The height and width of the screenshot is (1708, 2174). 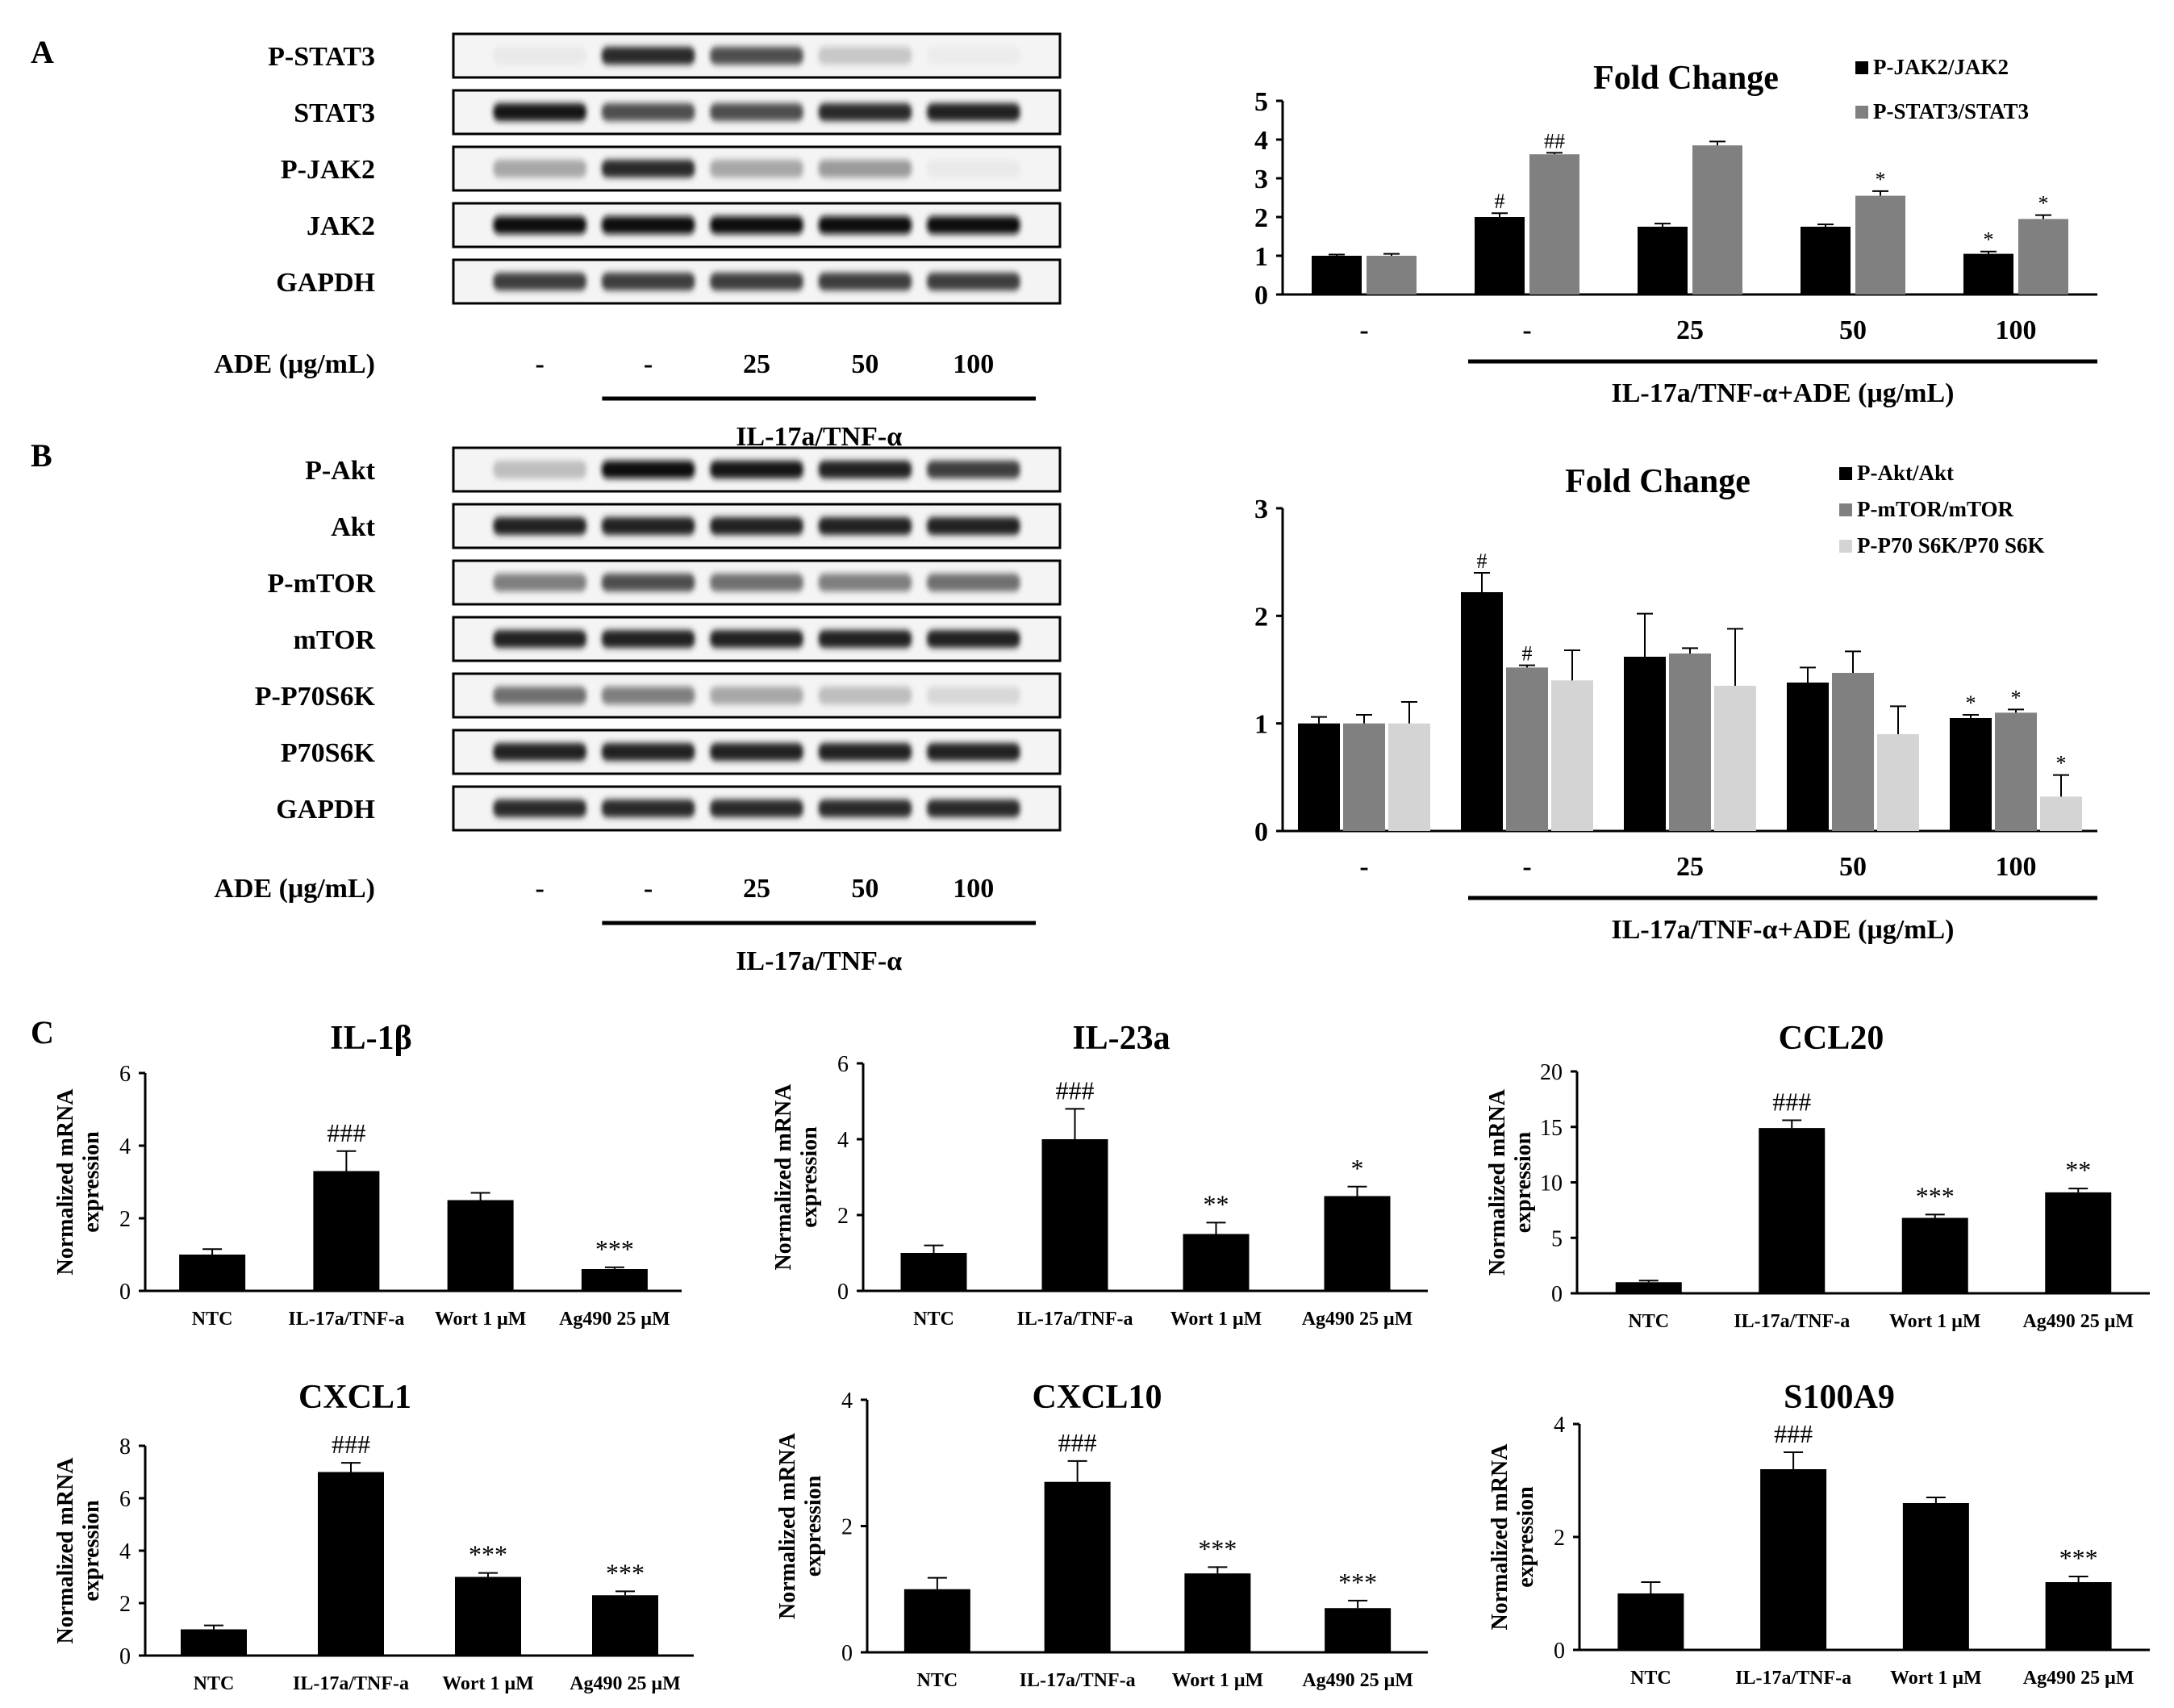 I want to click on blot-row-label: STAT3, so click(x=334, y=113).